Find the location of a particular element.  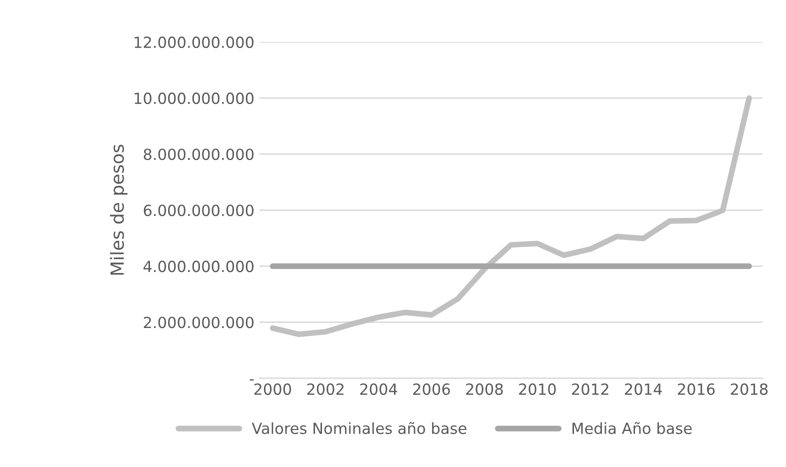

x-tick-label: 2008 is located at coordinates (484, 389).